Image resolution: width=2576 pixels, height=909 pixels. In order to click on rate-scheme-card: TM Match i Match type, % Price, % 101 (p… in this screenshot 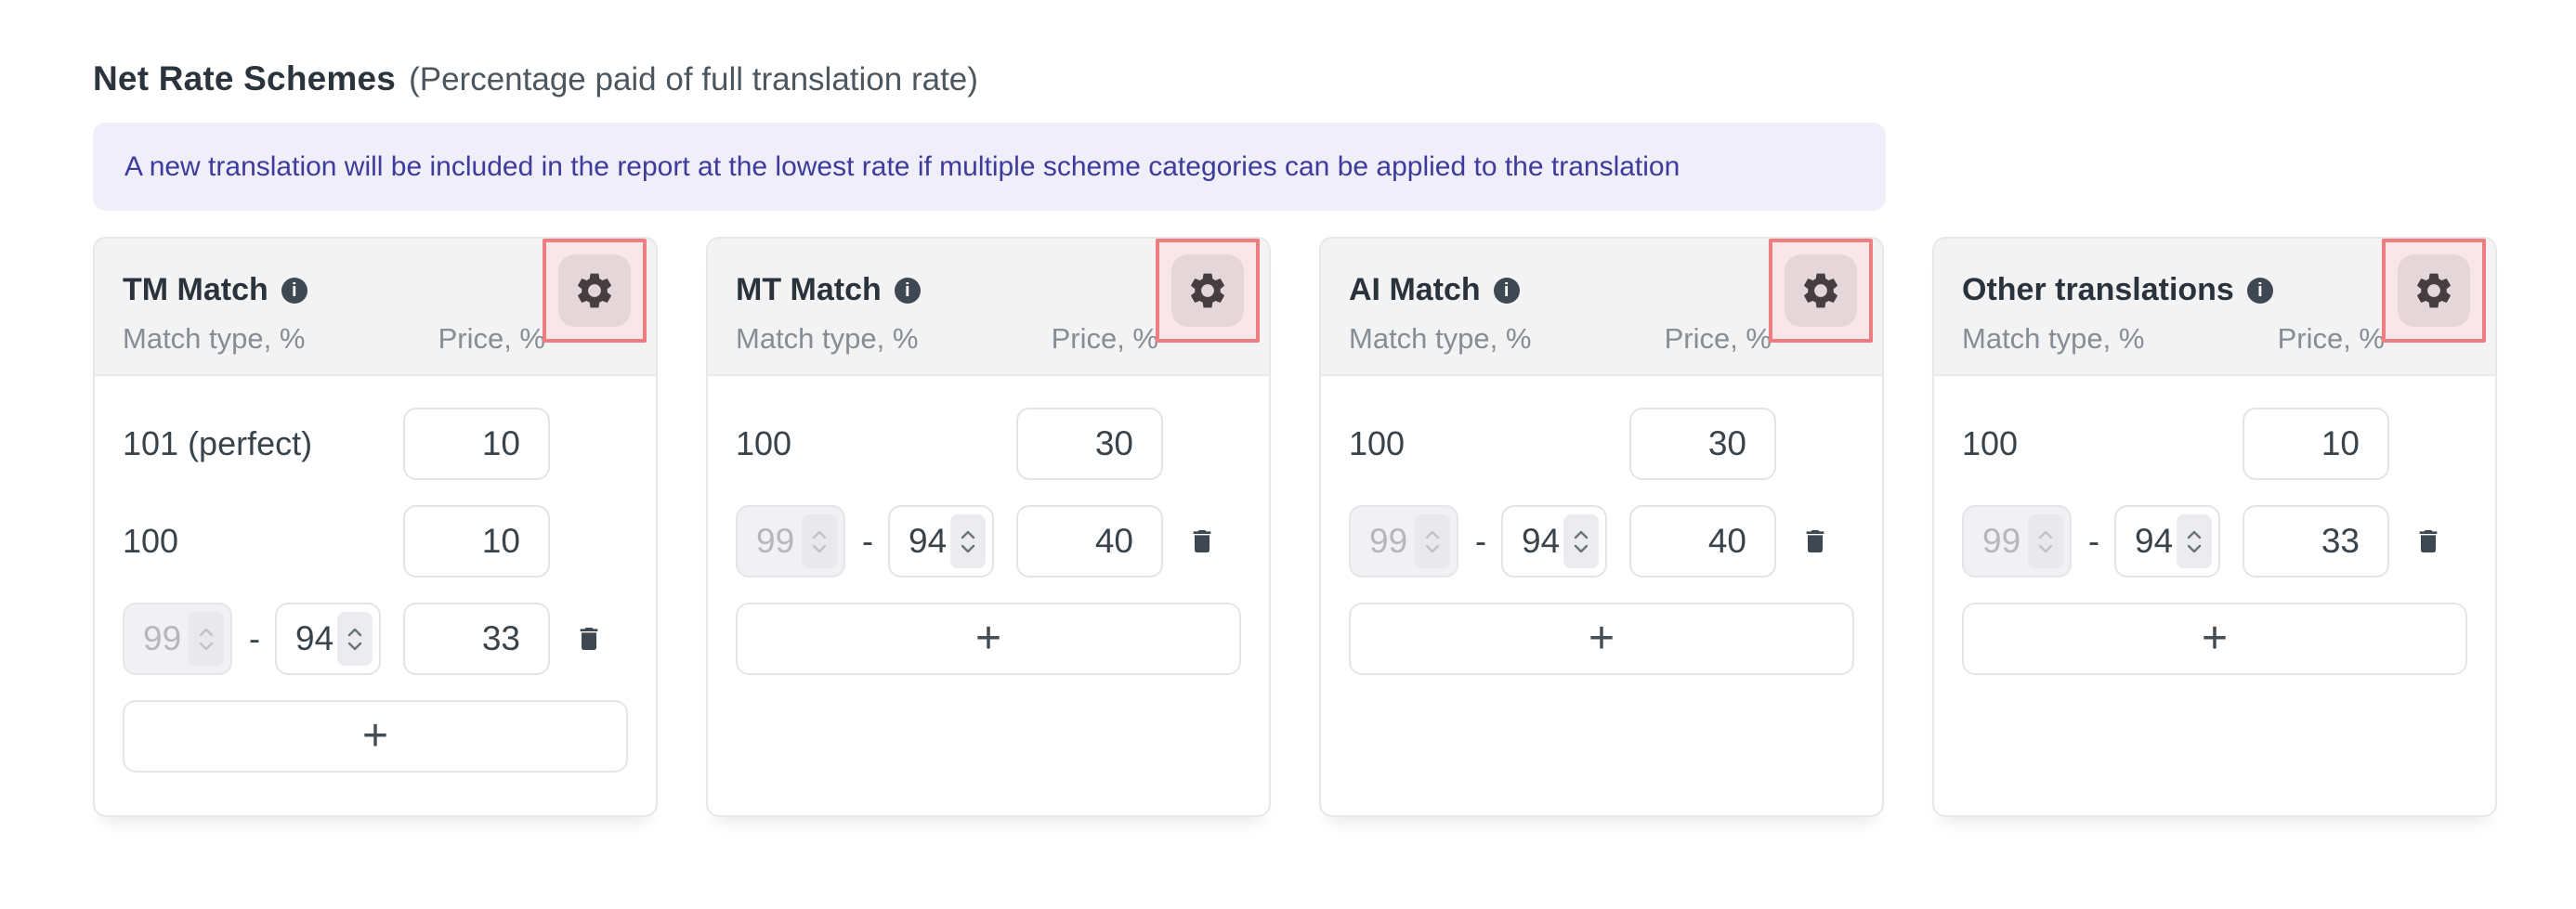, I will do `click(375, 527)`.